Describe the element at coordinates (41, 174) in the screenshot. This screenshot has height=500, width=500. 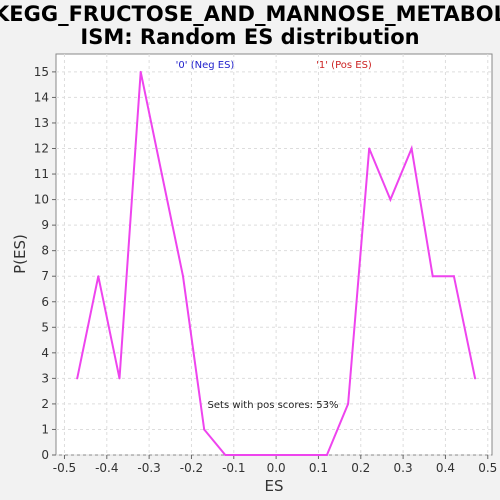
I see `y-tick-label: 11` at that location.